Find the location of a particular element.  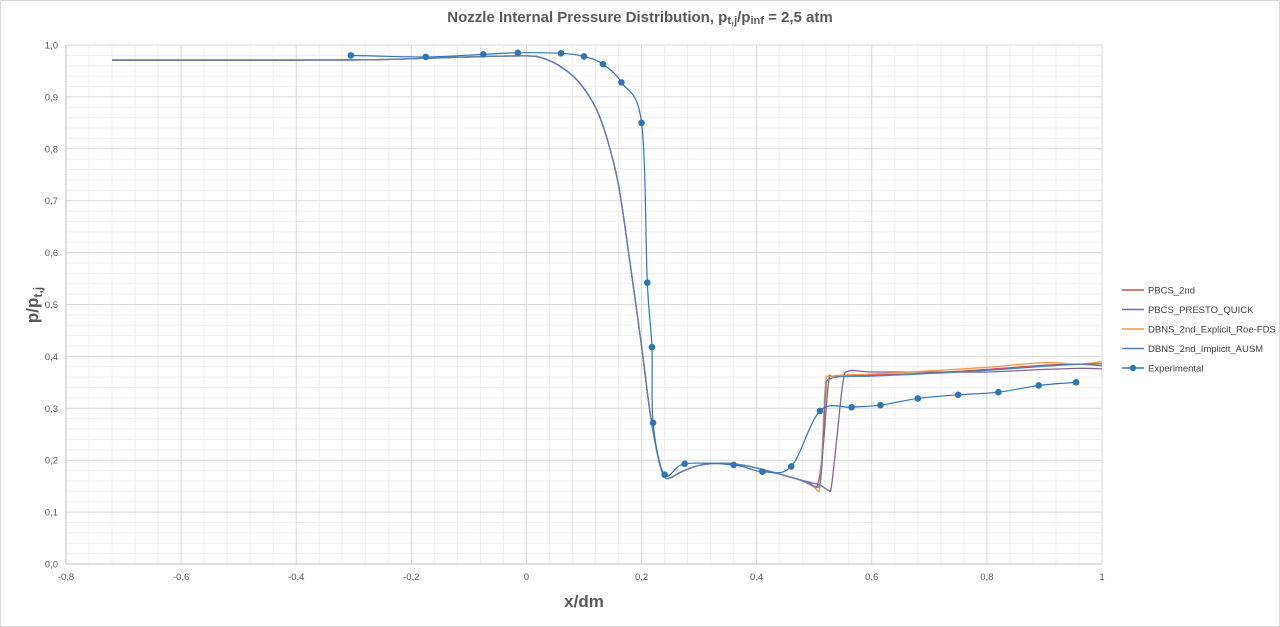

y-tick-labels: 0,0 0,1 0,2 0,3 0,4 0,5 0,6 0,7 0,8 0,9 1,0 is located at coordinates (51, 306).